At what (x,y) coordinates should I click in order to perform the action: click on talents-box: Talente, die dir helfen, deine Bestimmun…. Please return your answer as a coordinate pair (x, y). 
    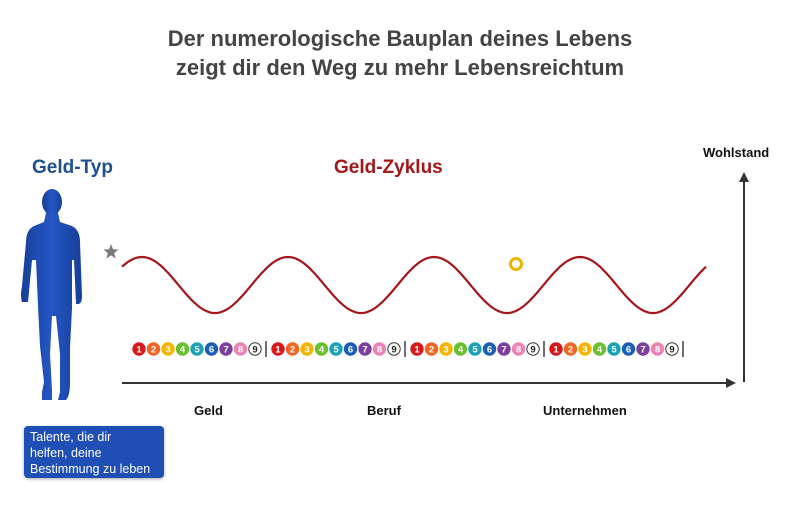
    Looking at the image, I should click on (94, 452).